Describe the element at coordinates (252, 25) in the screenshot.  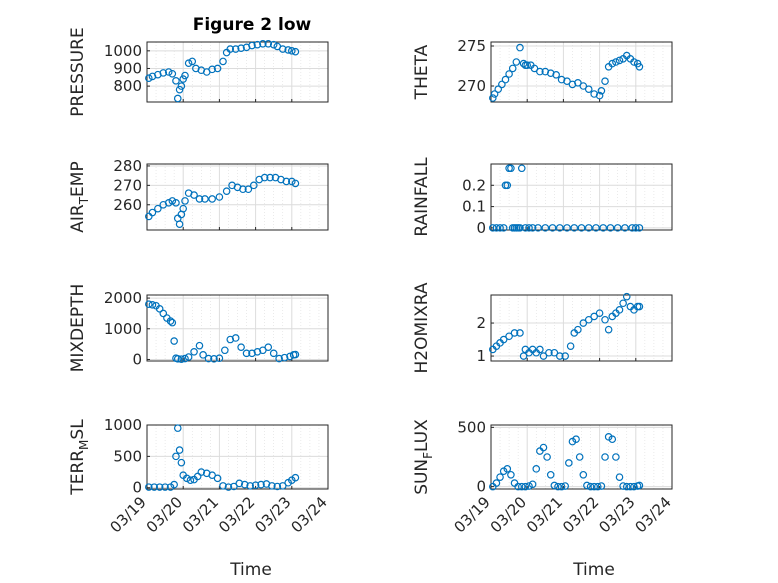
I see `figure-title: Figure 2 low` at that location.